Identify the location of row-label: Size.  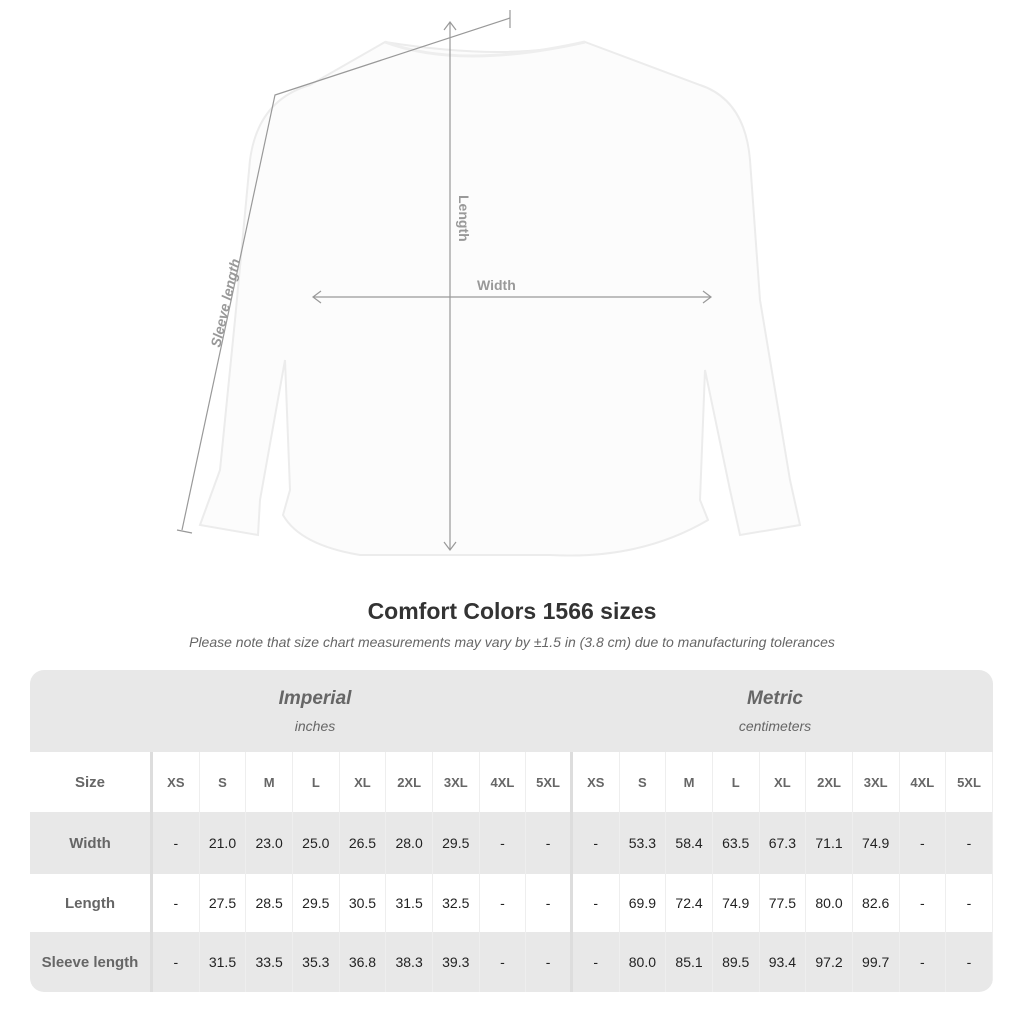
(91, 782).